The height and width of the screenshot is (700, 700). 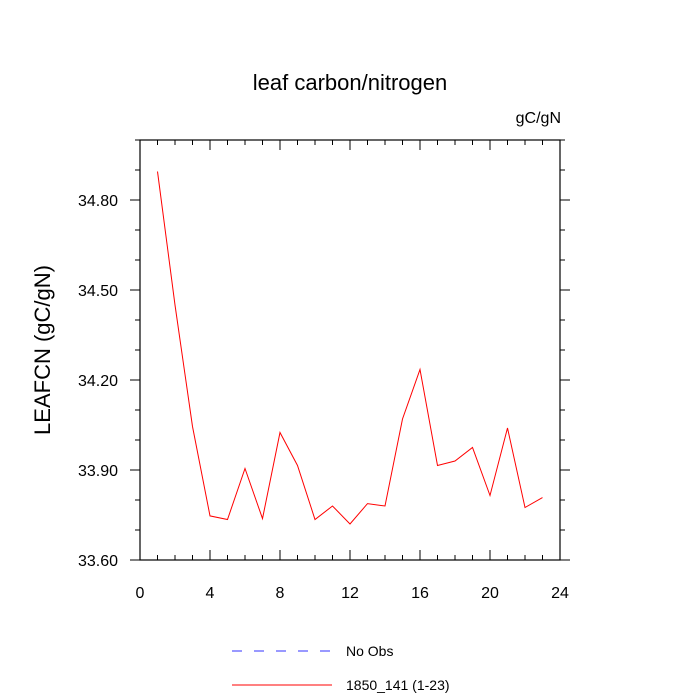 I want to click on y-tick-label: 34.20, so click(x=98, y=381).